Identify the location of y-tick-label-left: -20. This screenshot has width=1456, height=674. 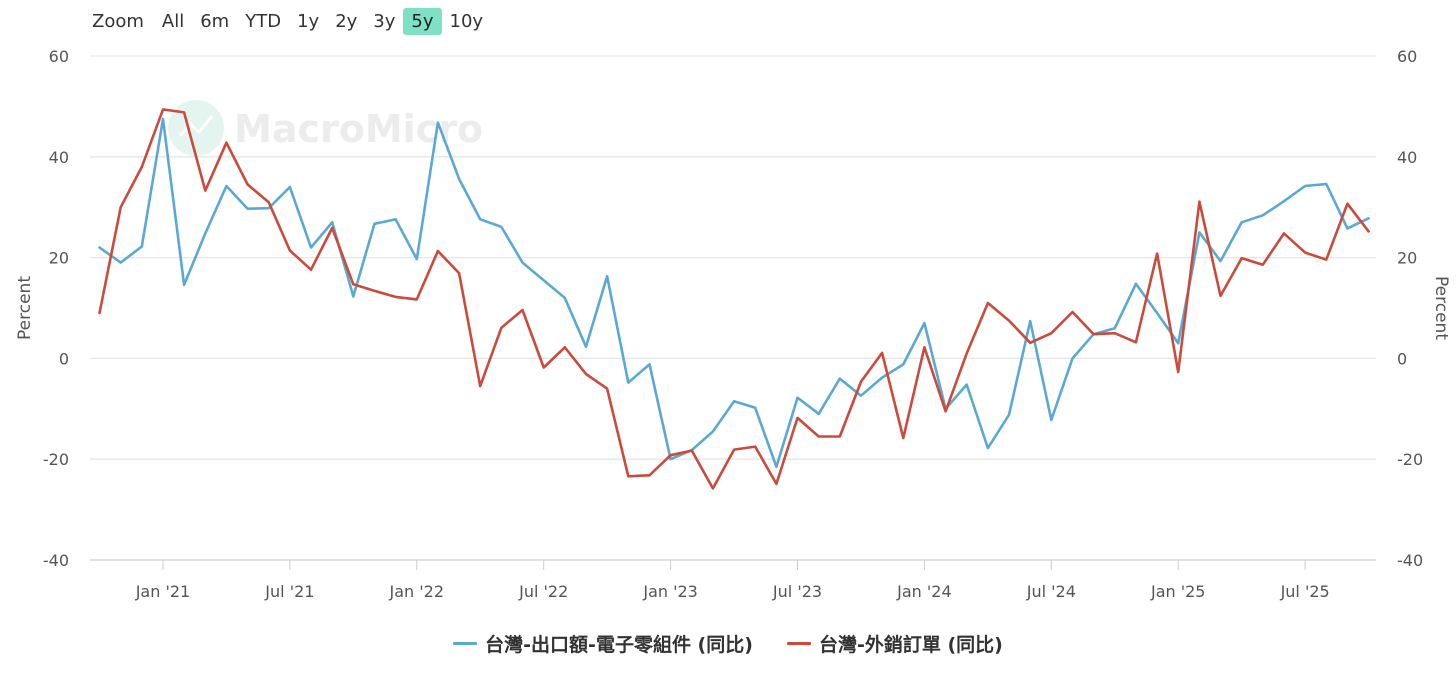
(56, 459).